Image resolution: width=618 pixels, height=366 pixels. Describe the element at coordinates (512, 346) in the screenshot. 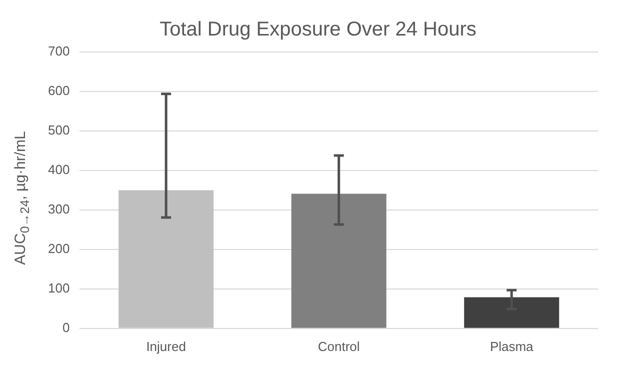

I see `x-tick-label: Plasma` at that location.